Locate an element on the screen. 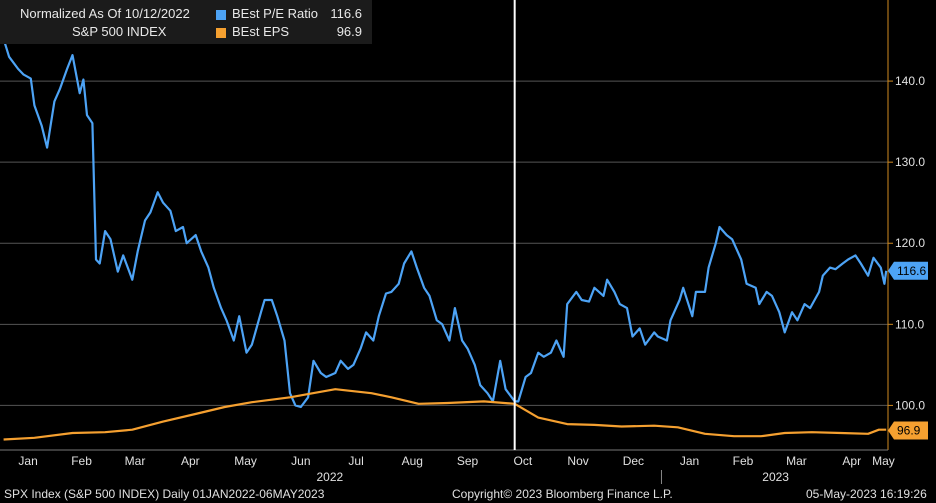  last-value-badge-pe-ratio is located at coordinates (908, 270).